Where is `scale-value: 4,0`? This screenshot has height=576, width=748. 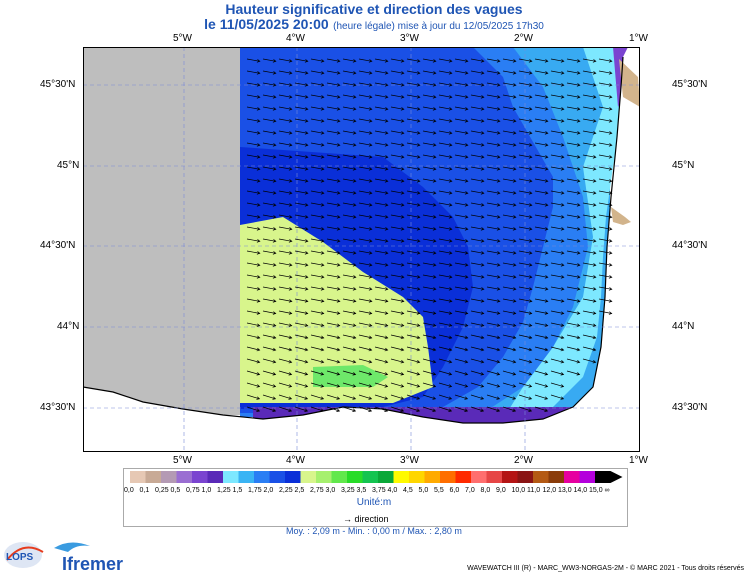
scale-value: 4,0 is located at coordinates (392, 490).